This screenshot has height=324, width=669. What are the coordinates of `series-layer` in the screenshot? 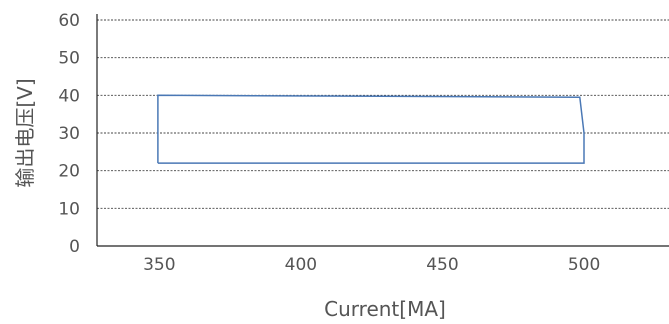 It's located at (371, 129).